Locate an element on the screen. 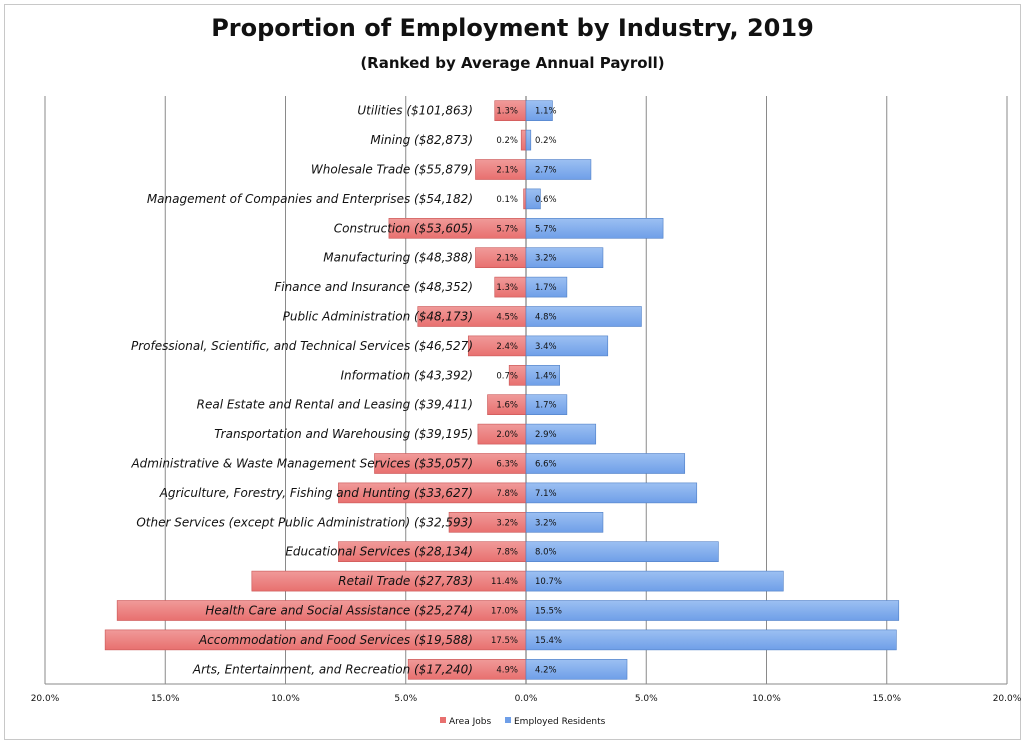 This screenshot has height=744, width=1025. value-label-employed-residents-1: 0.2% is located at coordinates (546, 141).